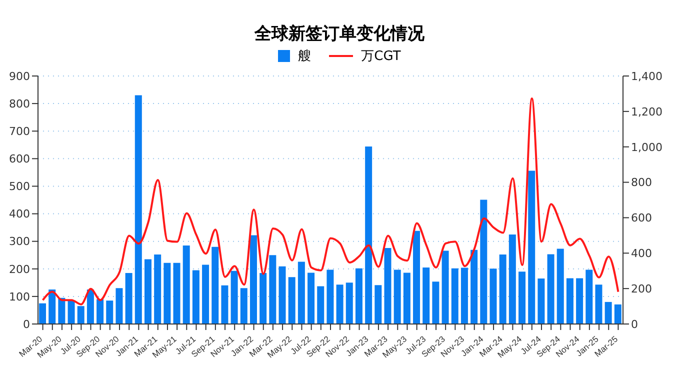 The image size is (679, 389). I want to click on y-tick-label: 300, so click(19, 241).